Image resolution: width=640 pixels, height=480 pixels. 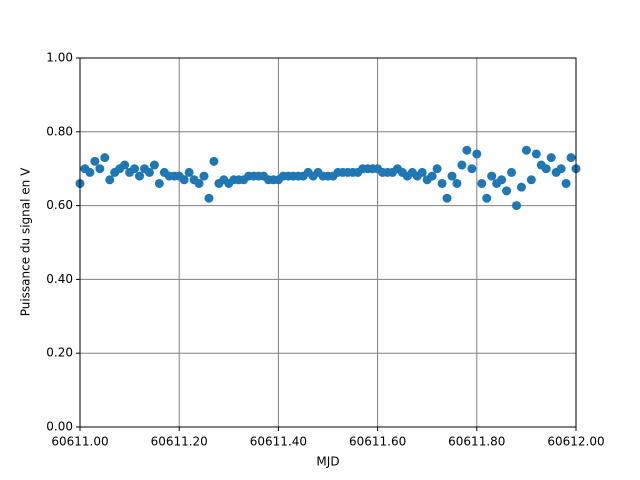 What do you see at coordinates (59, 427) in the screenshot?
I see `y-tick-label: 0.00` at bounding box center [59, 427].